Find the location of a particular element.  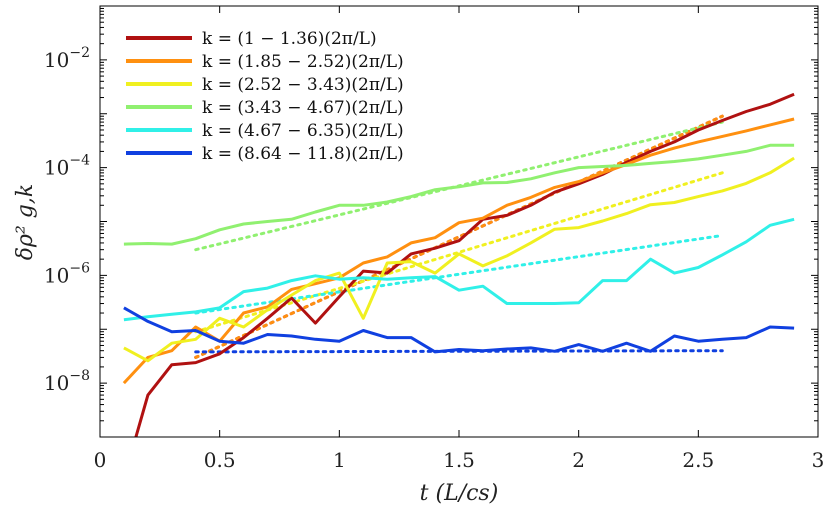

y-tick-label: 10⁻⁶ is located at coordinates (67, 273).